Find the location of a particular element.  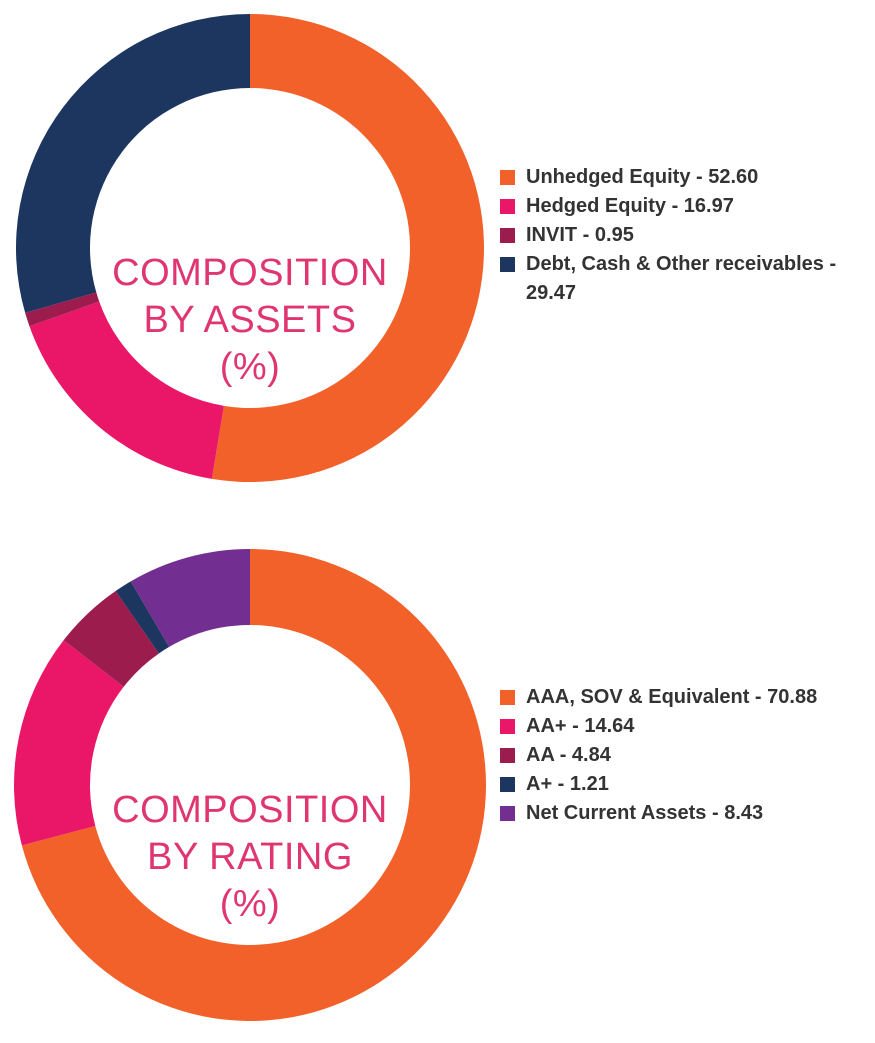

legend-item-aa-plus: AA+ - 14.64 is located at coordinates (685, 726).